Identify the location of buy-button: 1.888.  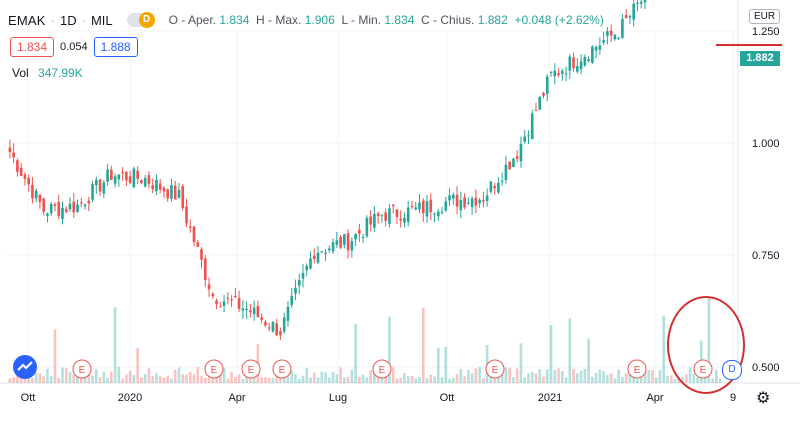
(115, 47).